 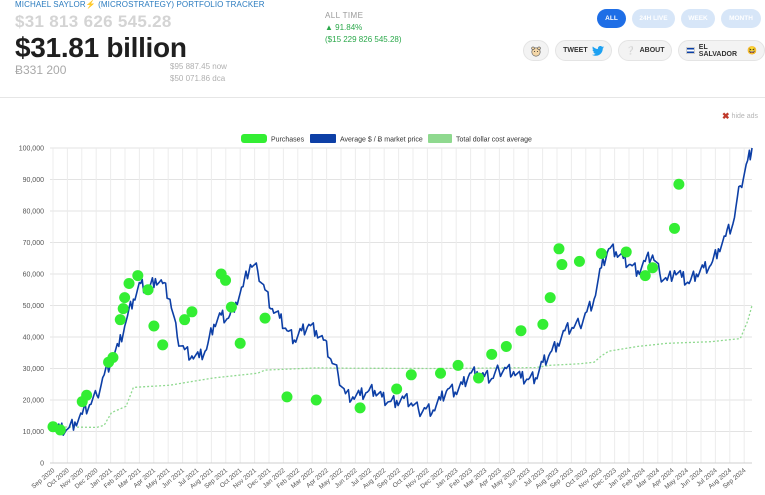 What do you see at coordinates (101, 47) in the screenshot?
I see `total-value: $31.81 billion` at bounding box center [101, 47].